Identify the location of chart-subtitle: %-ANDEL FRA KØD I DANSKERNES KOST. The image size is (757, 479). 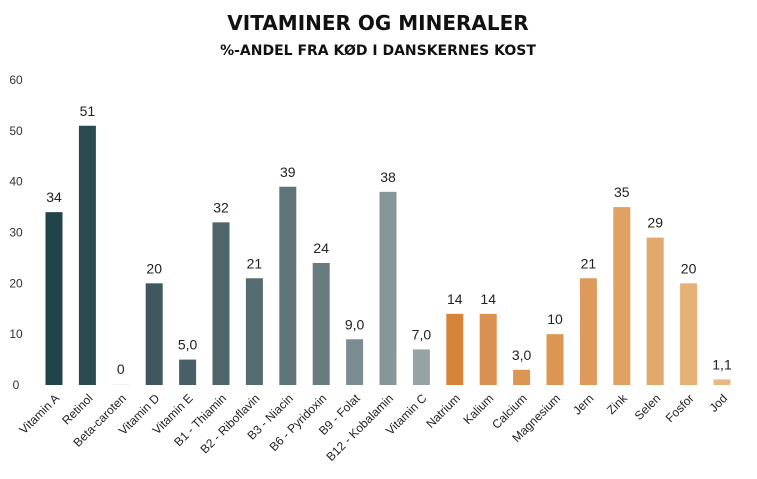
(378, 51).